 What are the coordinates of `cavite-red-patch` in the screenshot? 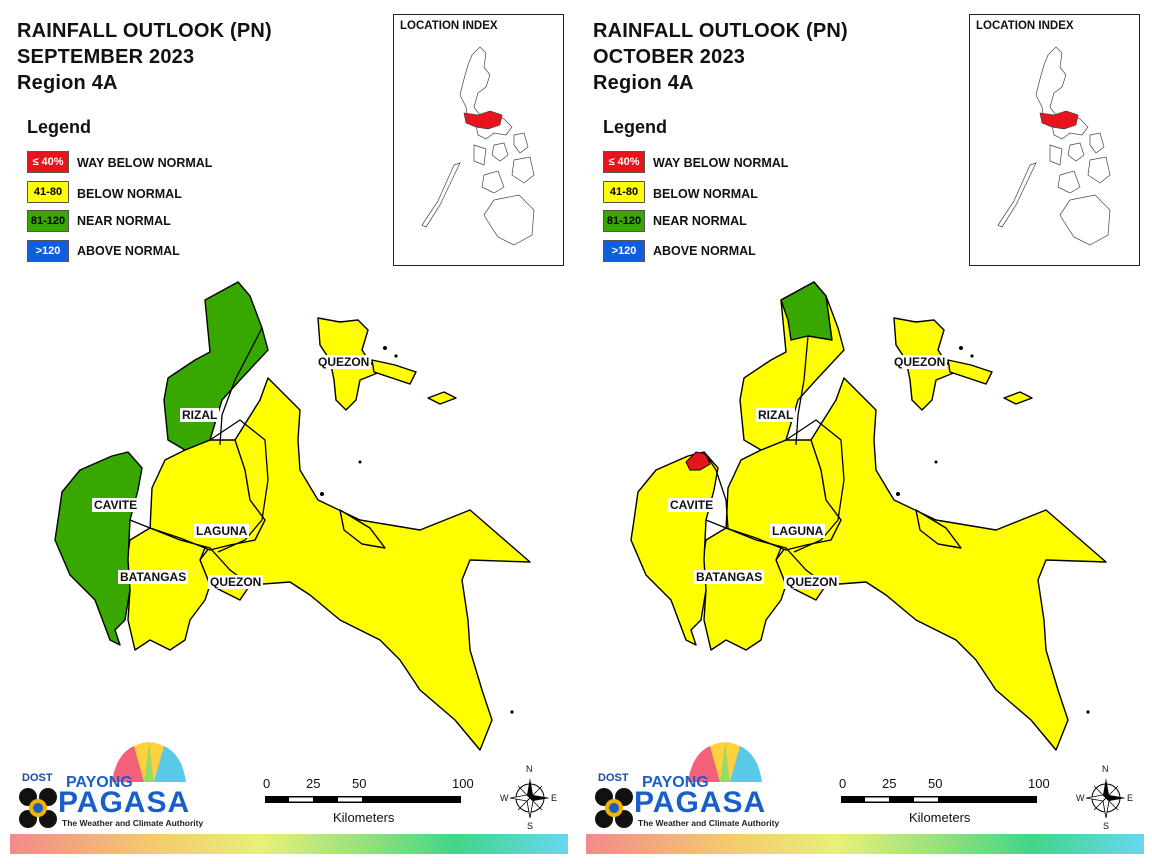 It's located at (698, 461).